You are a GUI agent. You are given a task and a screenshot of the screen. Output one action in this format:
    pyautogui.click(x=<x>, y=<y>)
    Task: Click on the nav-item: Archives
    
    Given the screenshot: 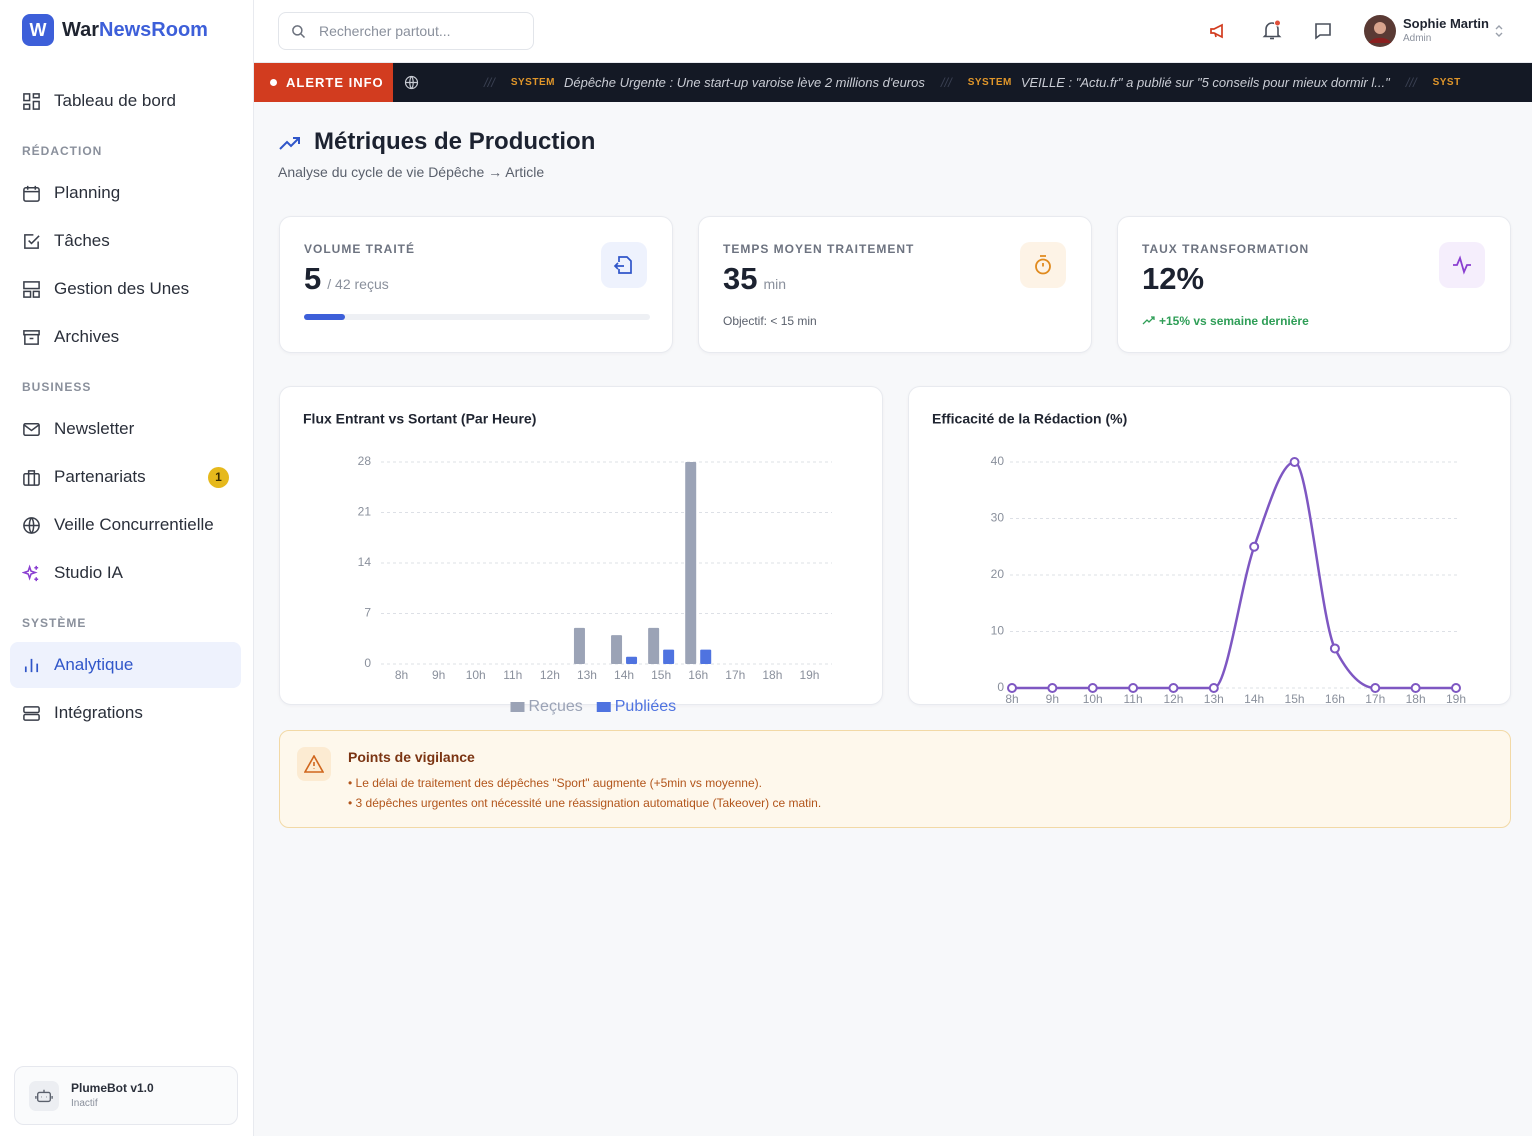 What is the action you would take?
    pyautogui.click(x=125, y=337)
    